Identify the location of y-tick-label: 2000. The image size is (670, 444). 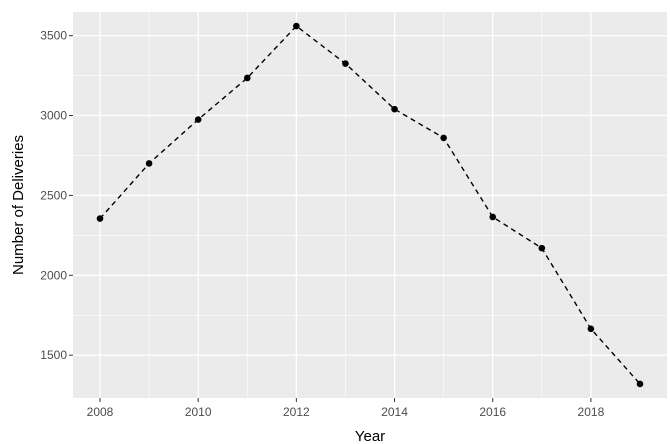
(53, 275).